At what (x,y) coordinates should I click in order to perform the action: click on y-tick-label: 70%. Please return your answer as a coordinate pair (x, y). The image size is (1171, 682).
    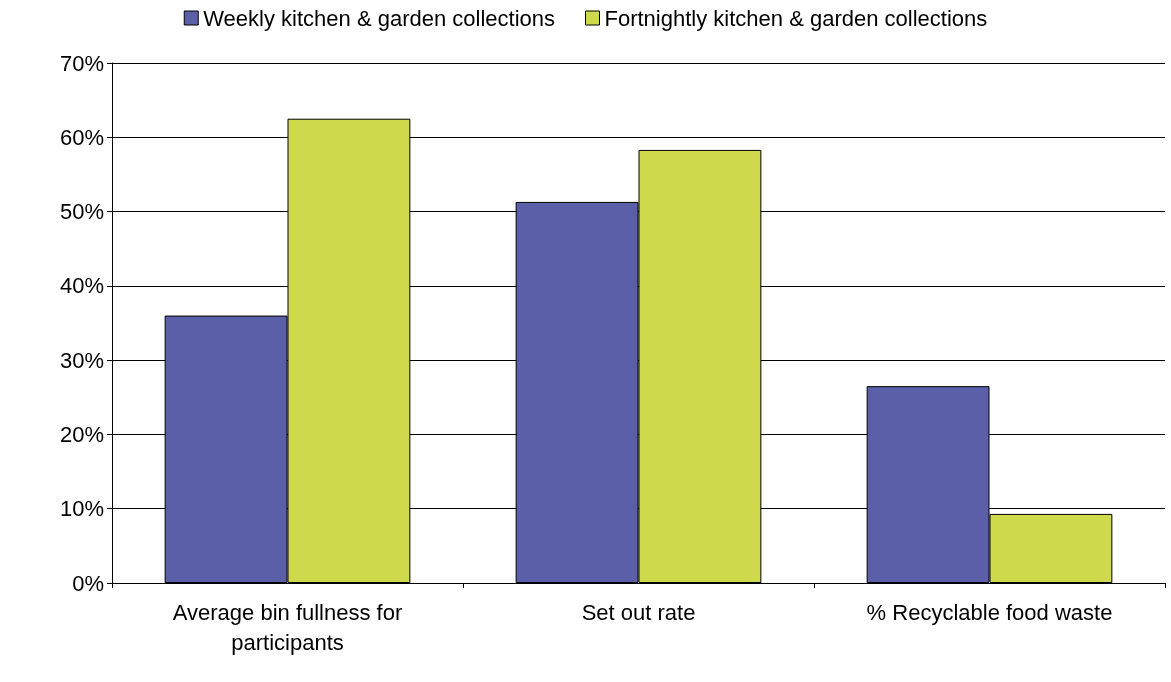
    Looking at the image, I should click on (81, 63).